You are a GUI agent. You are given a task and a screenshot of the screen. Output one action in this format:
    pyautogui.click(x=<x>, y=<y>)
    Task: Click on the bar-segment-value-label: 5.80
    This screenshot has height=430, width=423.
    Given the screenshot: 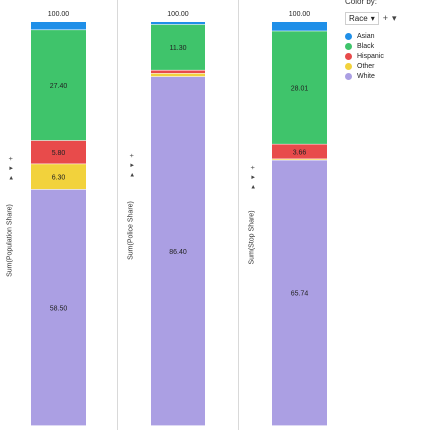 What is the action you would take?
    pyautogui.click(x=59, y=153)
    